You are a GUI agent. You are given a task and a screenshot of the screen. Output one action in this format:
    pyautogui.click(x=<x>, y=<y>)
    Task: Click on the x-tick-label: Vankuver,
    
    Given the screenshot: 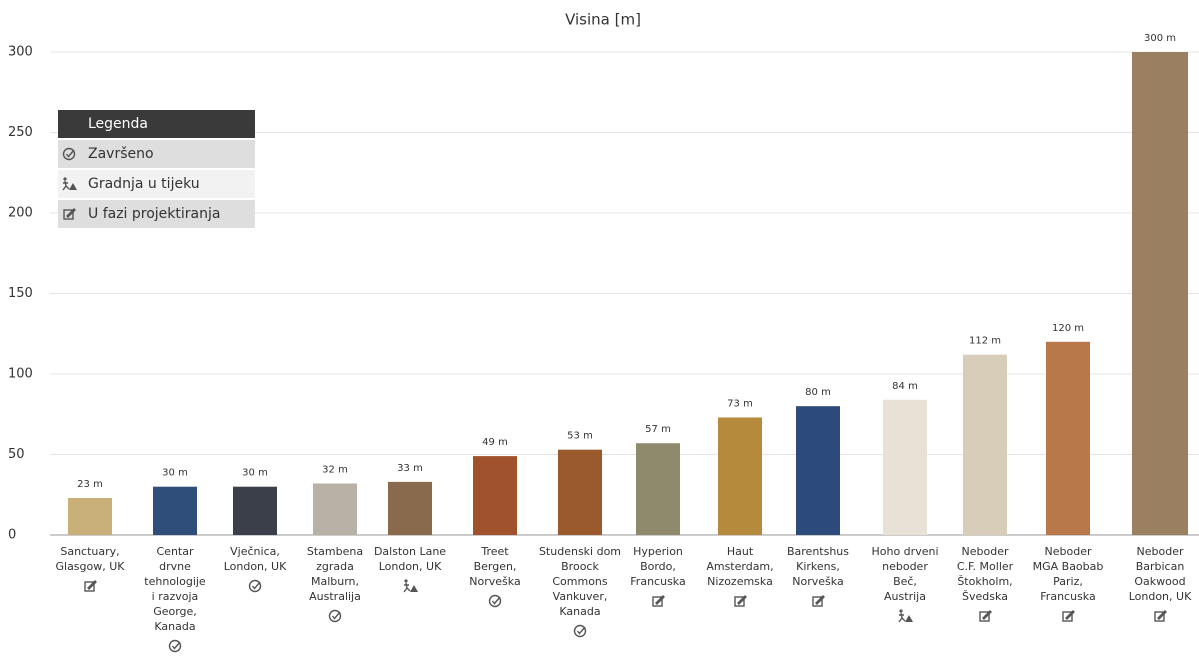 What is the action you would take?
    pyautogui.click(x=580, y=596)
    